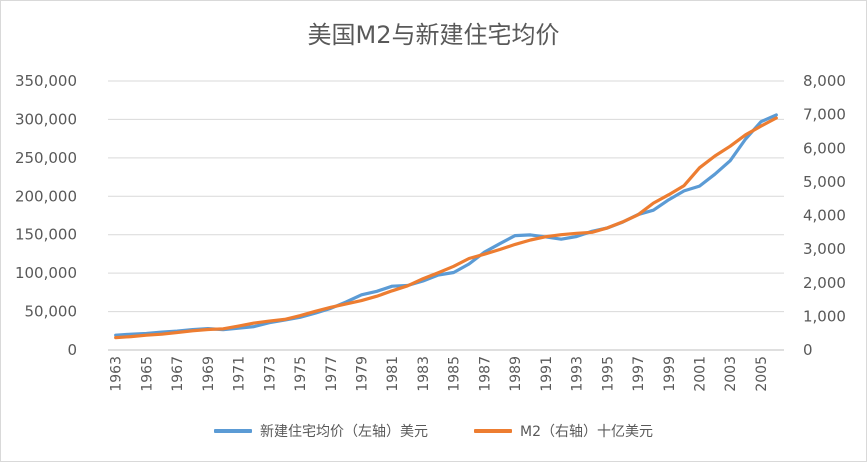  Describe the element at coordinates (731, 374) in the screenshot. I see `x-tick-label: 2003` at that location.